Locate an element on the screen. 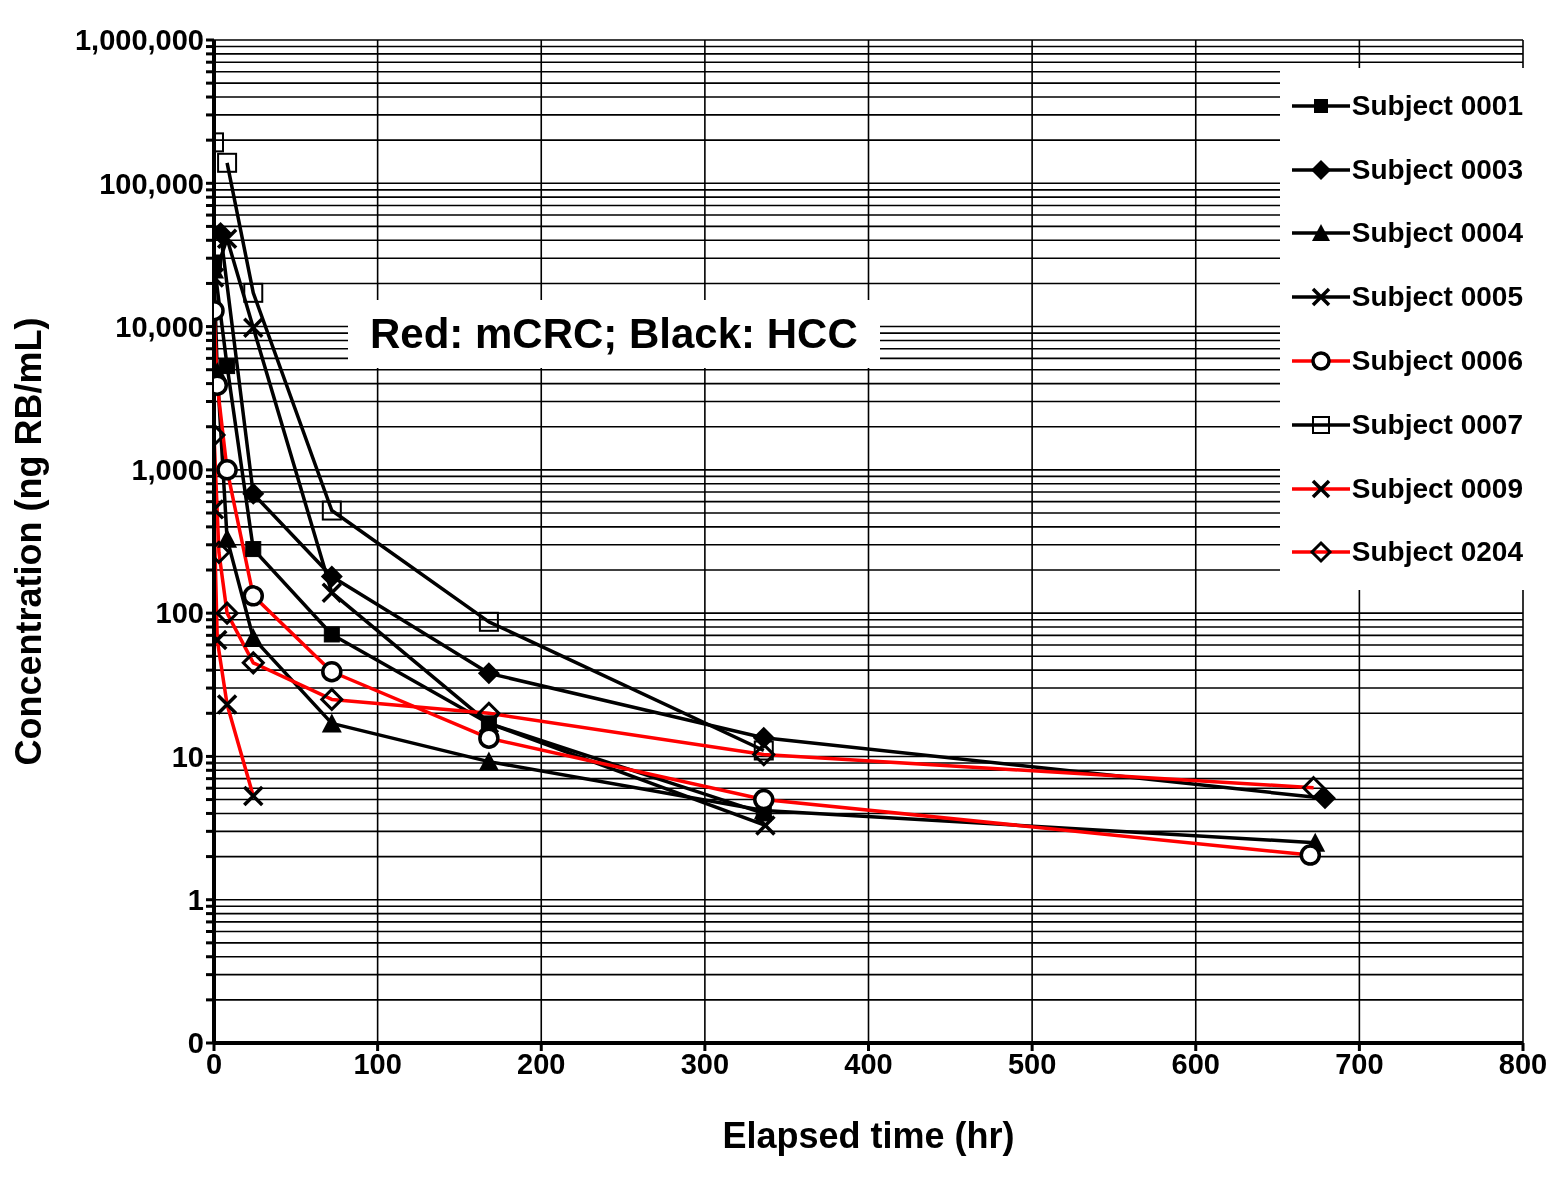 Image resolution: width=1561 pixels, height=1184 pixels. y-tick-label: 10 is located at coordinates (187, 756).